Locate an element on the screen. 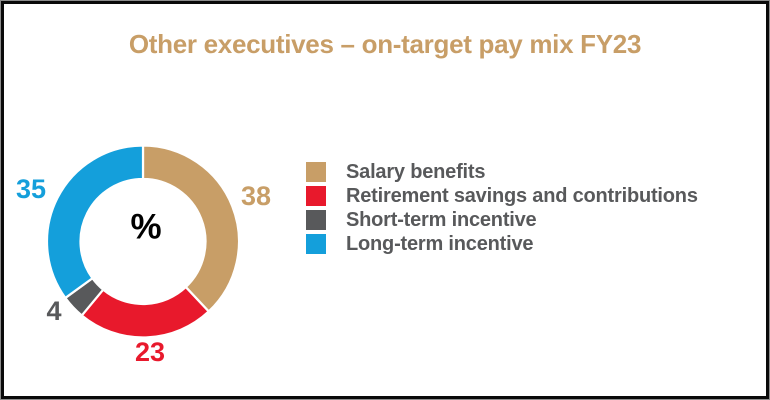 The image size is (770, 400). legend-item-retirement-savings: Retirement savings and contributions is located at coordinates (502, 195).